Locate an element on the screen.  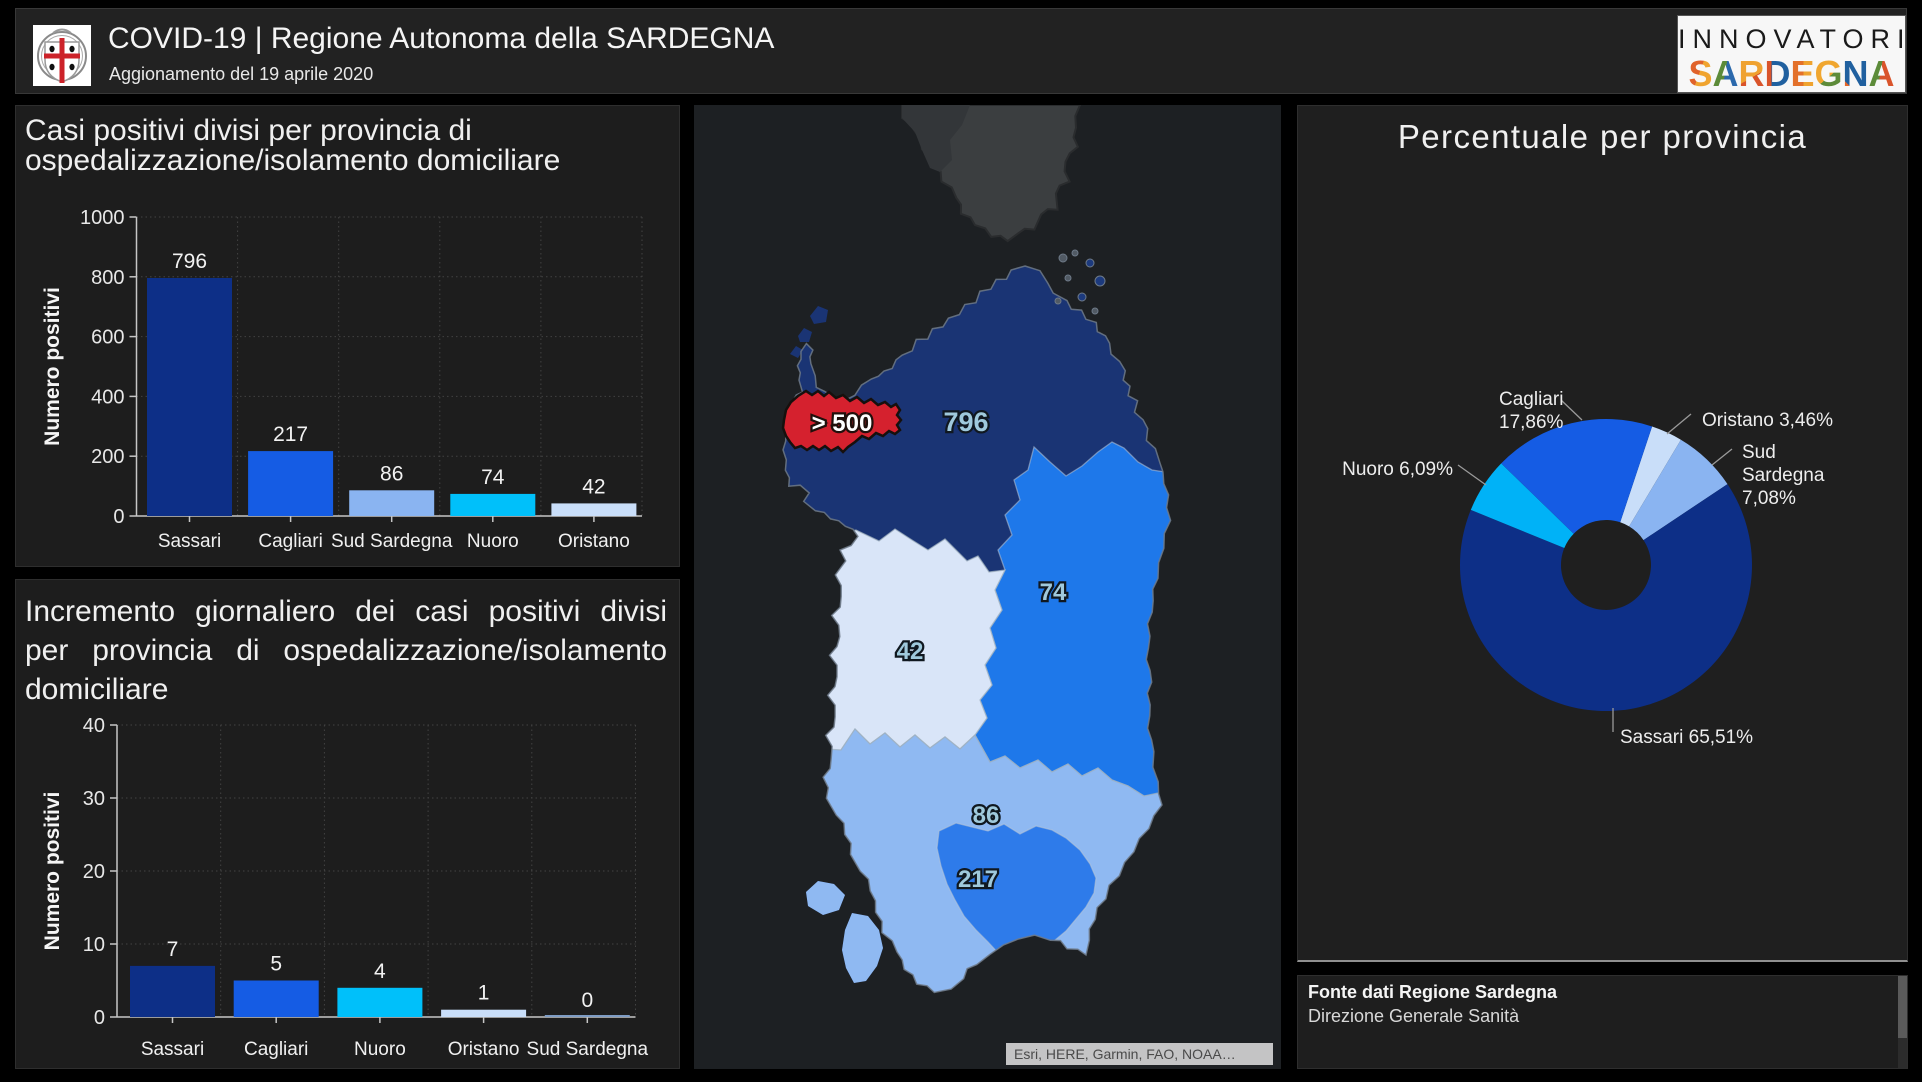
svg-text: 7,08% is located at coordinates (1769, 498).